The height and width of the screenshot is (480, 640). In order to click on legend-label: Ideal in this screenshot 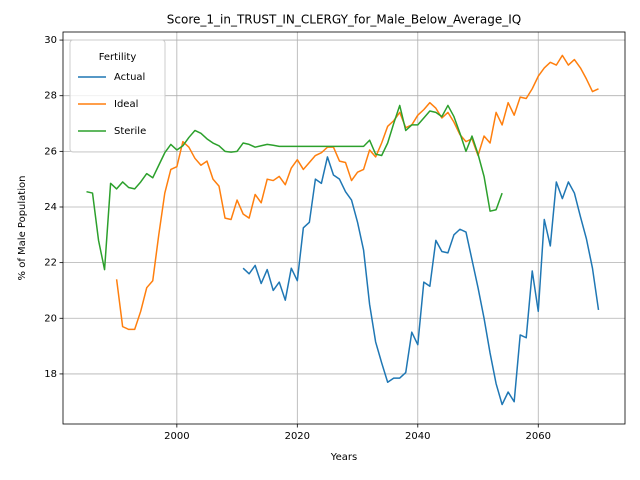, I will do `click(126, 104)`.